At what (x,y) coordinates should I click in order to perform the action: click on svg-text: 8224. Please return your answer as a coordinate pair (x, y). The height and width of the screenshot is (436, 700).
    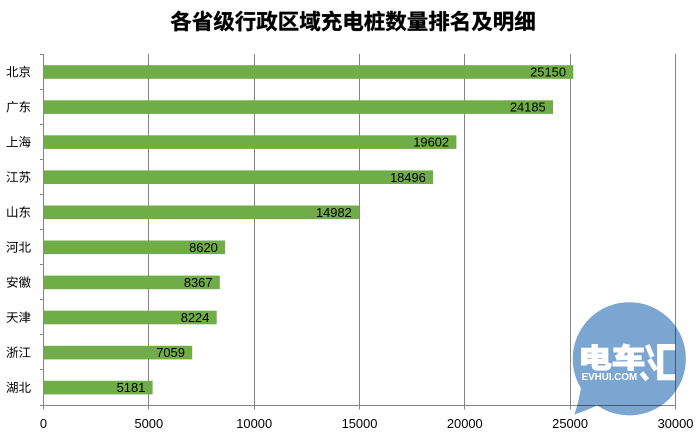
    Looking at the image, I should click on (195, 317).